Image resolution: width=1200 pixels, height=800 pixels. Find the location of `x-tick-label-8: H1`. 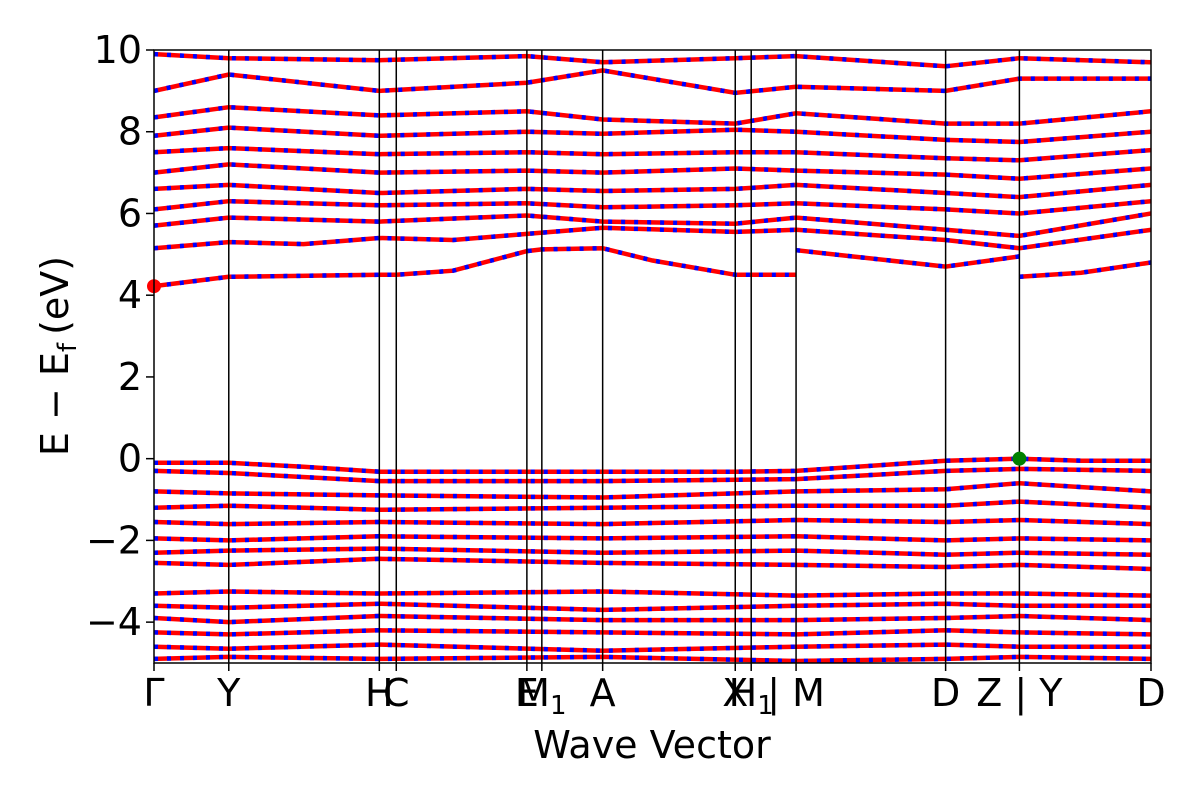

x-tick-label-8: H1 is located at coordinates (751, 696).